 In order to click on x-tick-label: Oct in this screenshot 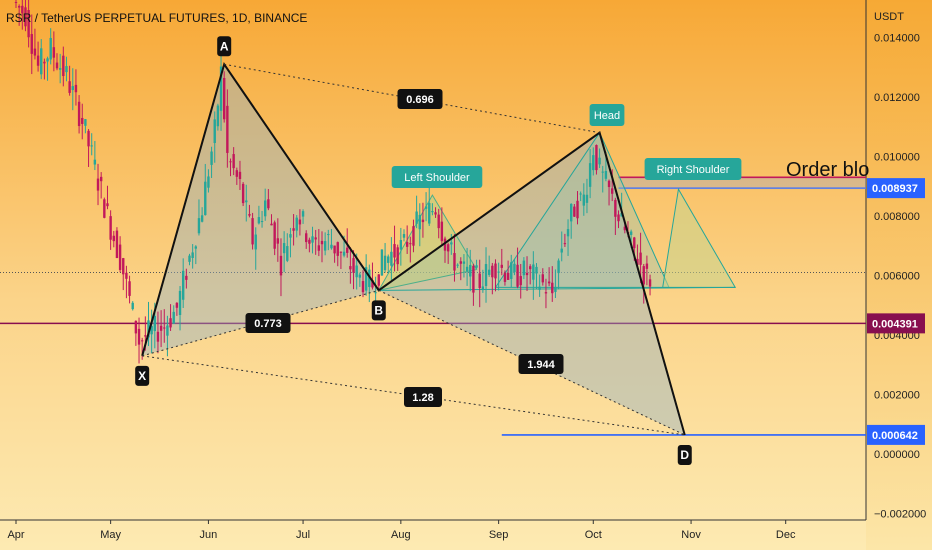, I will do `click(593, 535)`.